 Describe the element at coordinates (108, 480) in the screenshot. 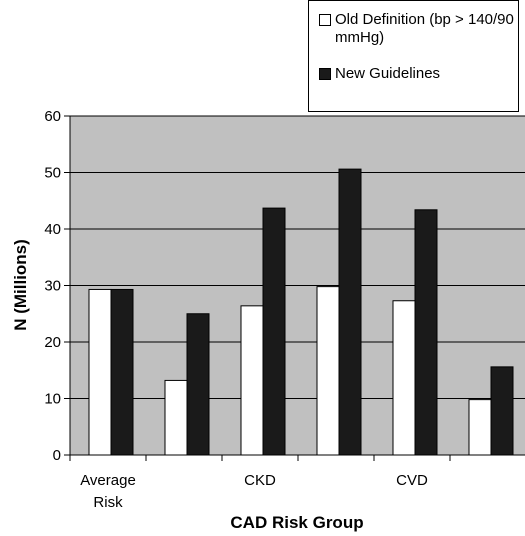

I see `x-tick-label: Average` at that location.